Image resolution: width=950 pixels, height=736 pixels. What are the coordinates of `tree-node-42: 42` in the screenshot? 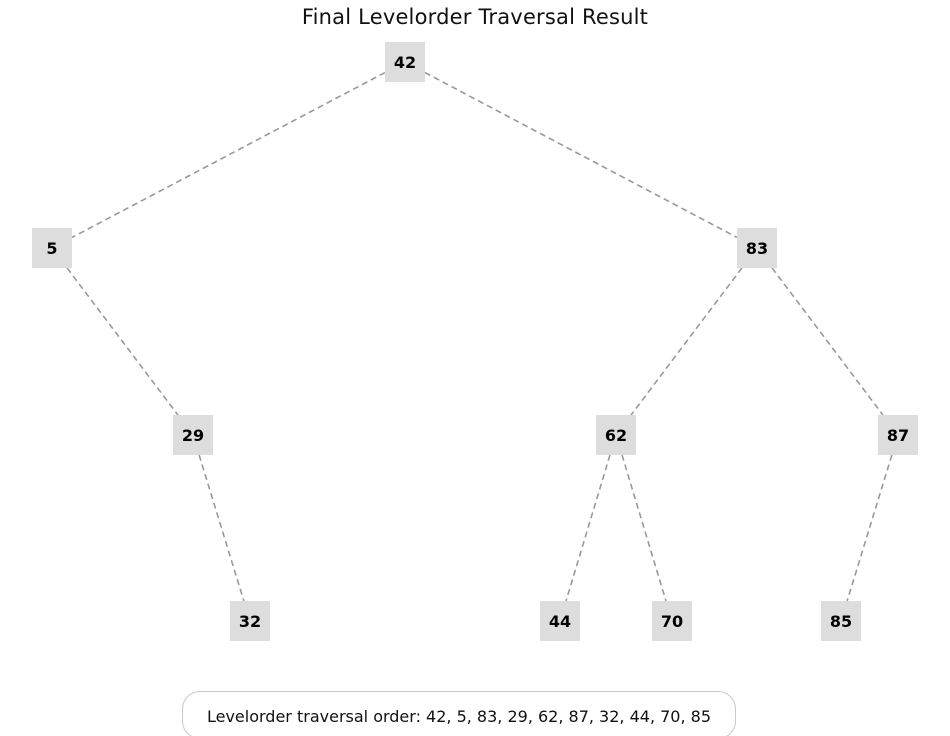 It's located at (405, 62).